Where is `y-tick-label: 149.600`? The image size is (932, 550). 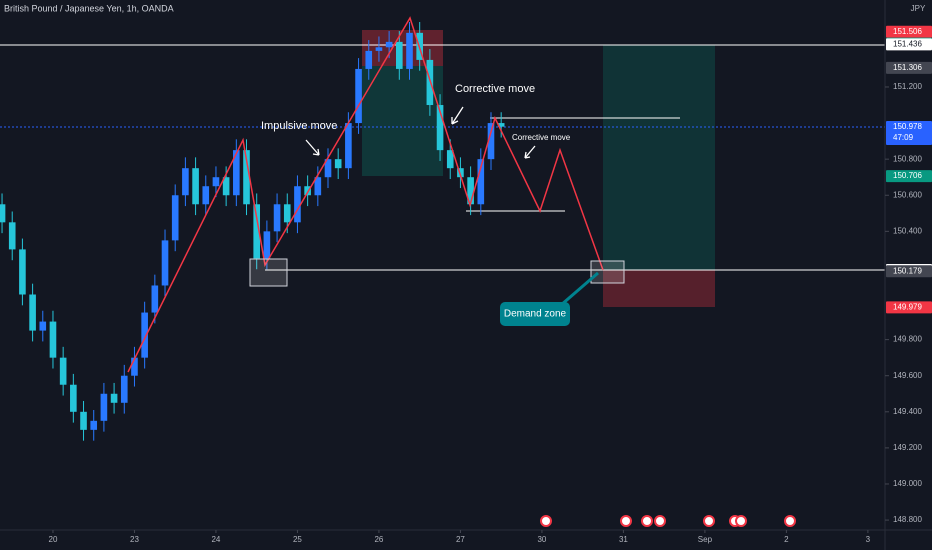 y-tick-label: 149.600 is located at coordinates (907, 375).